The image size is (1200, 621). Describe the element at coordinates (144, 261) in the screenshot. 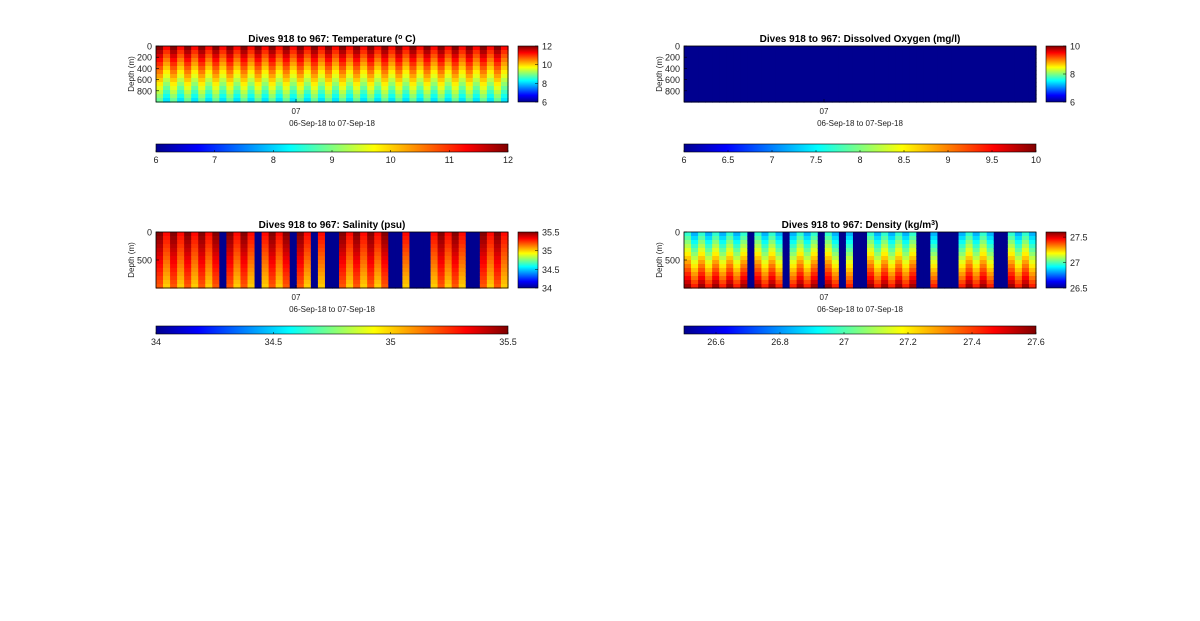

I see `y-tick-label: 500` at that location.